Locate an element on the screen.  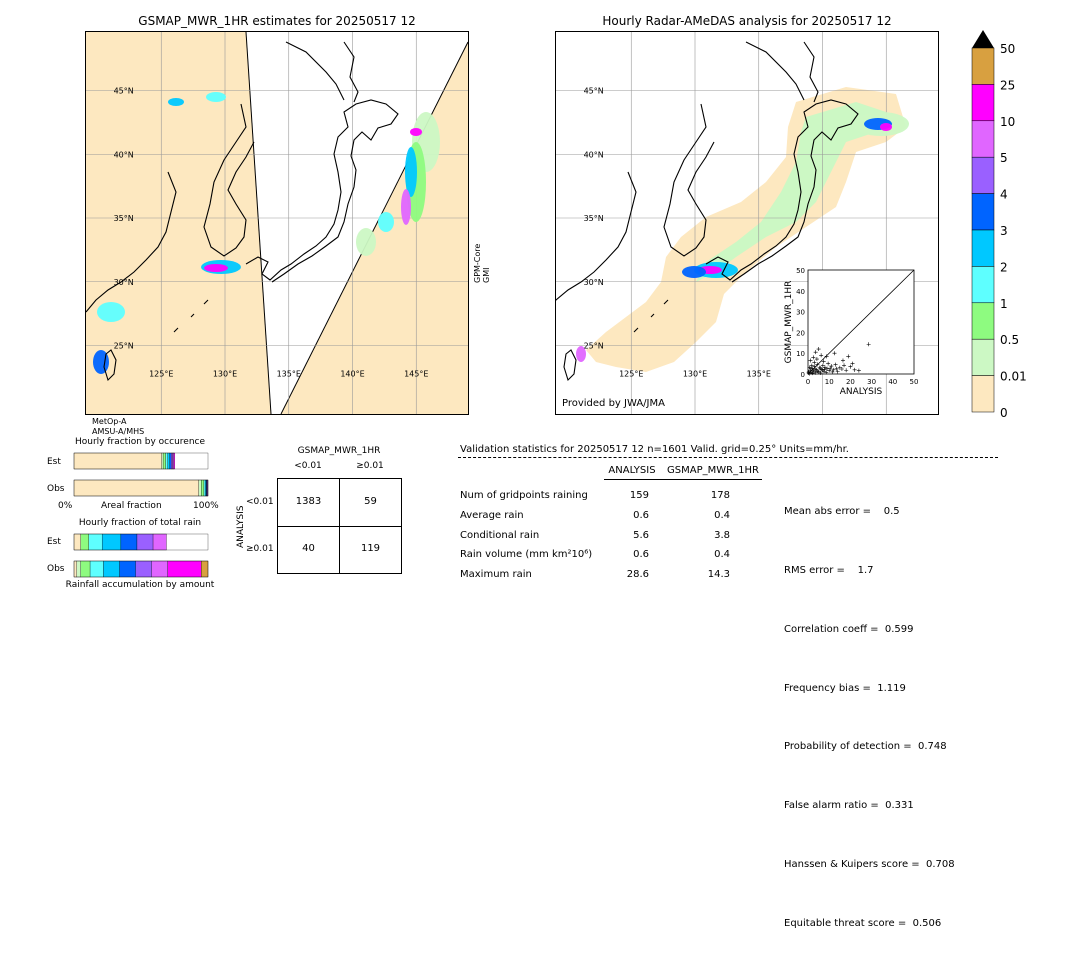
total-rain-est-label: Est is located at coordinates (54, 542).